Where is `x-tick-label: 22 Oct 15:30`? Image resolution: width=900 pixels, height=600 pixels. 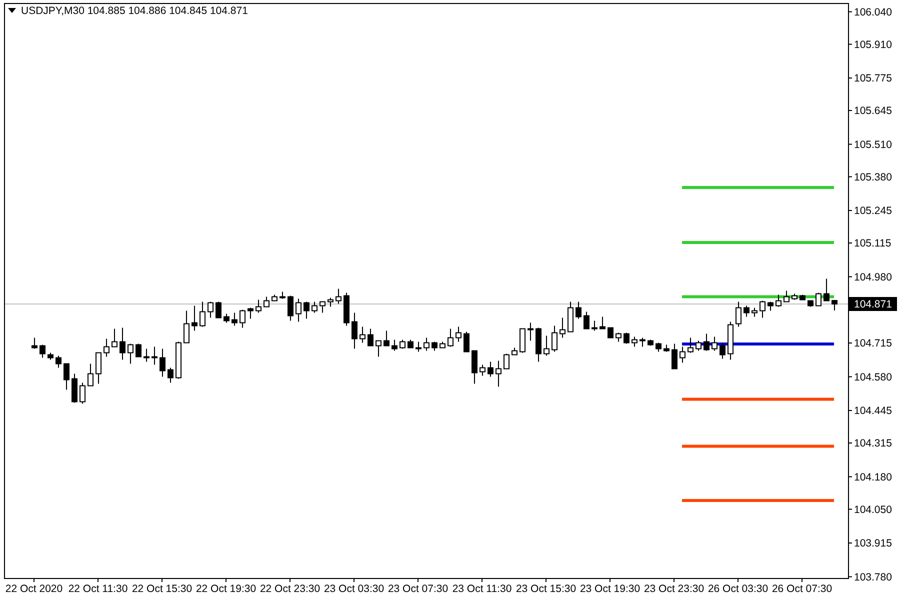
x-tick-label: 22 Oct 15:30 is located at coordinates (162, 589).